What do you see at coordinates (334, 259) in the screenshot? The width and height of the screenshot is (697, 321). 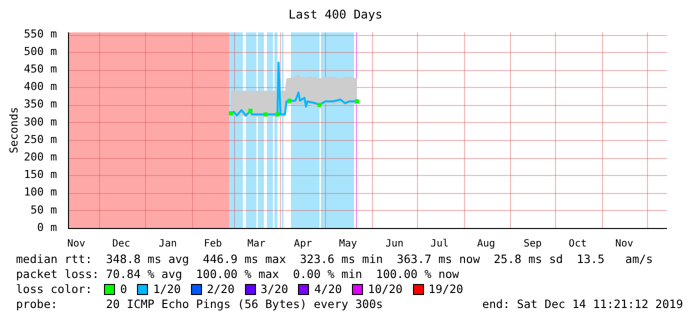 I see `text: median rtt: 348.8 ms avg 446.9 ms max 323.6 ms min 363.7 ms now 25.8 ms sd 13.5 am/s` at bounding box center [334, 259].